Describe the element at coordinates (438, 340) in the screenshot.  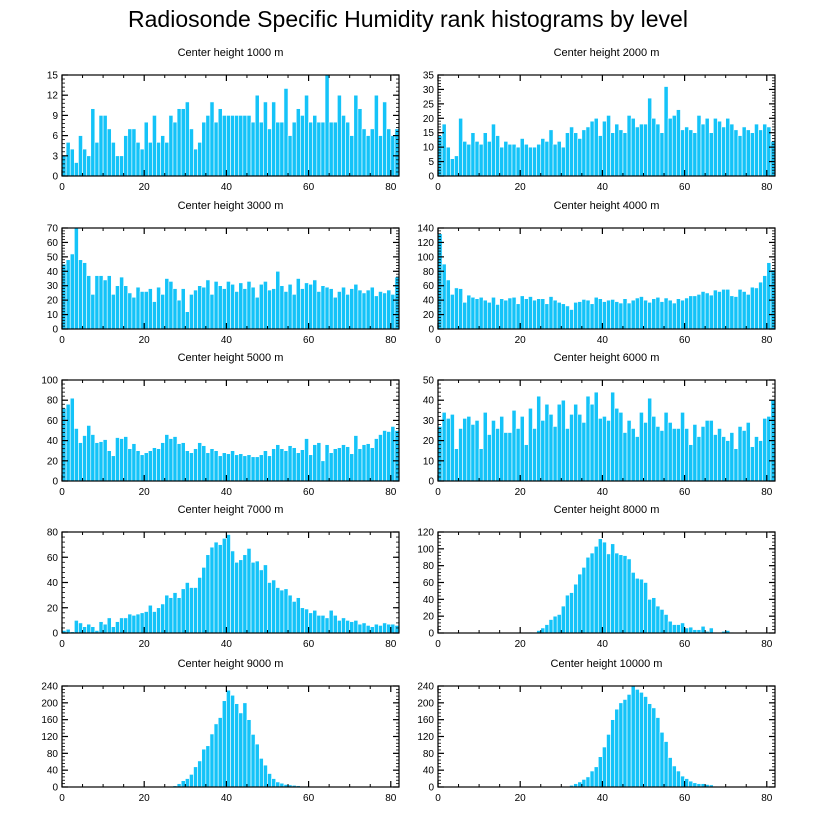
I see `x-tick-label: 0` at that location.